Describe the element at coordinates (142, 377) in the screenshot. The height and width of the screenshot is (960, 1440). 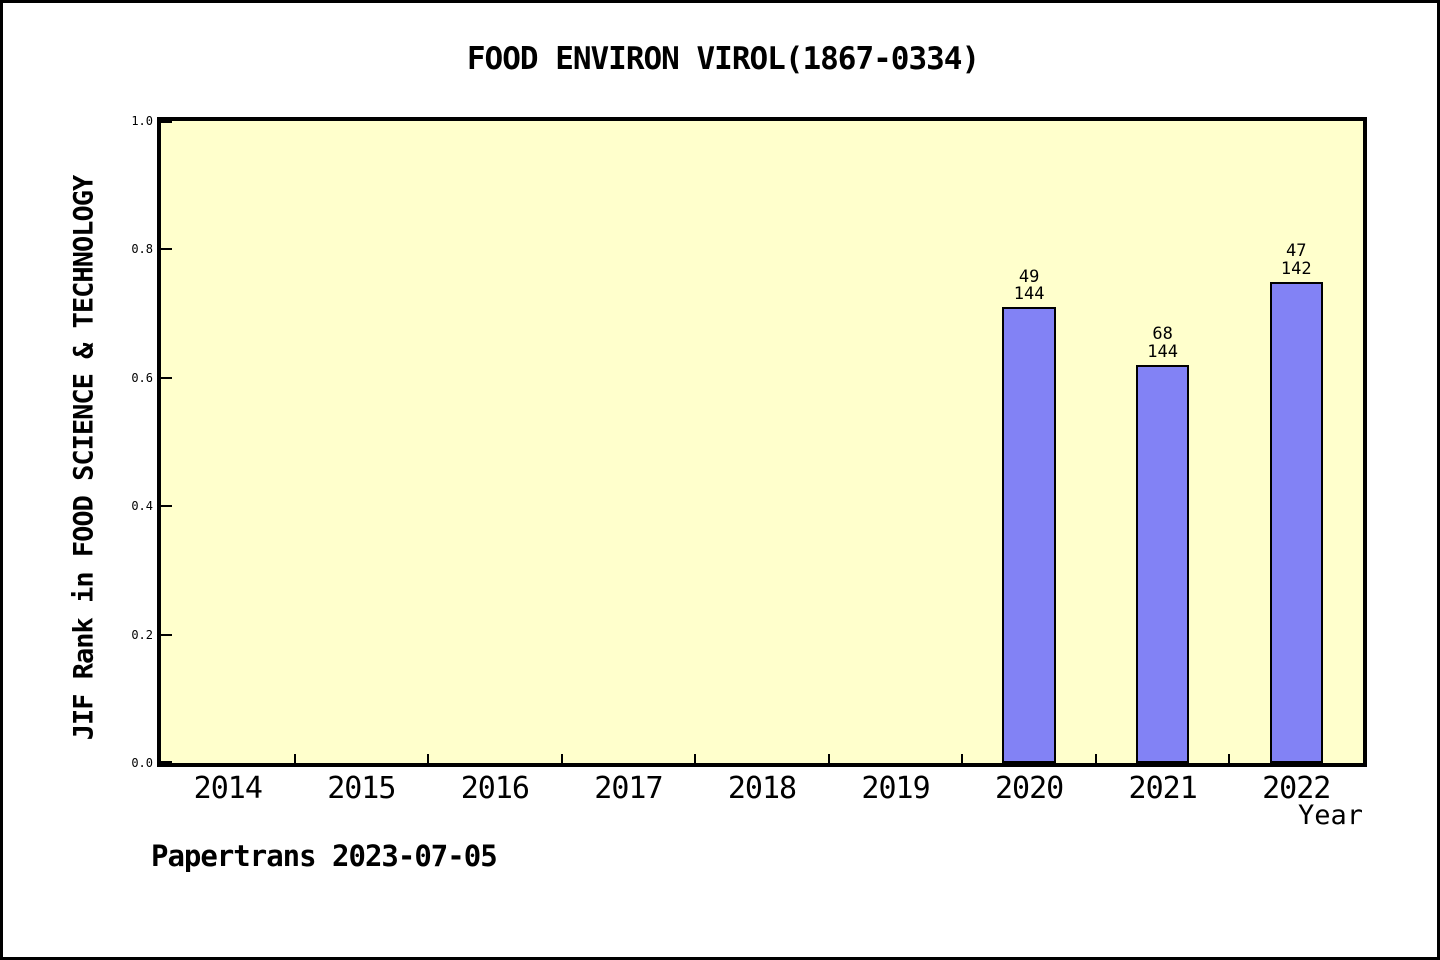
I see `y-tick-label: 0.6` at that location.